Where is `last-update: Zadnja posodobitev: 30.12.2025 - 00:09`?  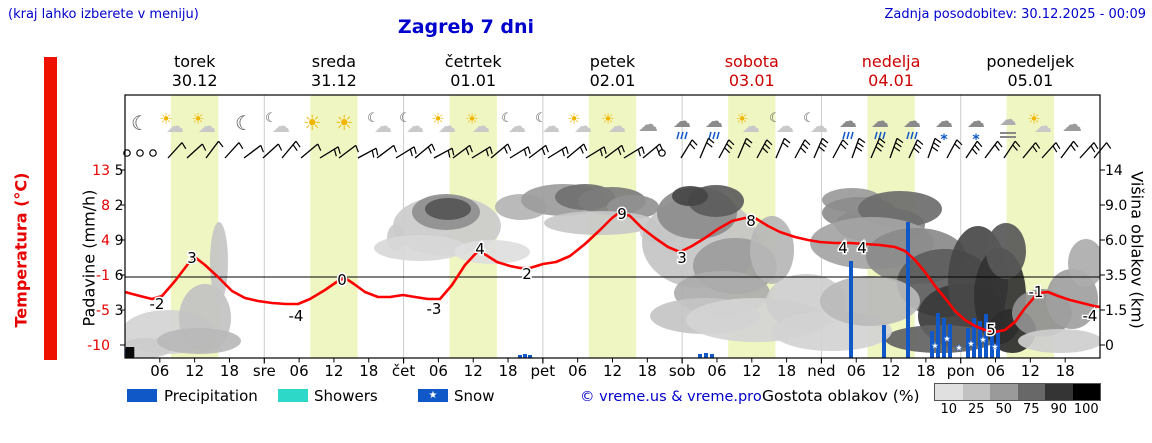 last-update: Zadnja posodobitev: 30.12.2025 - 00:09 is located at coordinates (1015, 14).